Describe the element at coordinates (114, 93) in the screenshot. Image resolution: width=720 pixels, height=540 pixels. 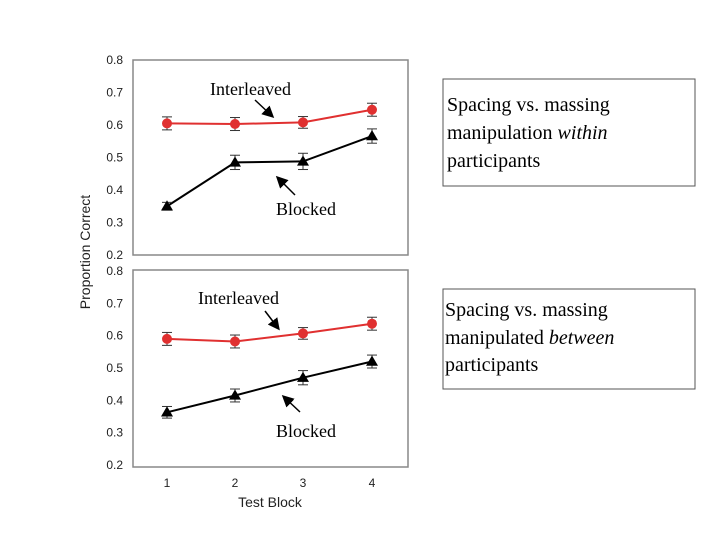
I see `top-y-tick-label: 0.7` at that location.